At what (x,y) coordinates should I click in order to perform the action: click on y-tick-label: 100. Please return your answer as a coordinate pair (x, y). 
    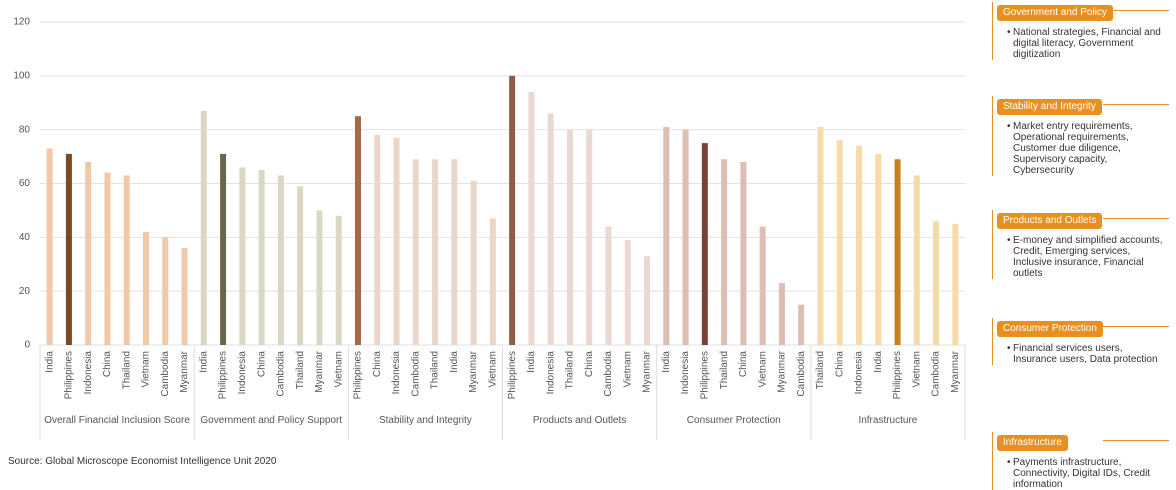
    Looking at the image, I should click on (21, 75).